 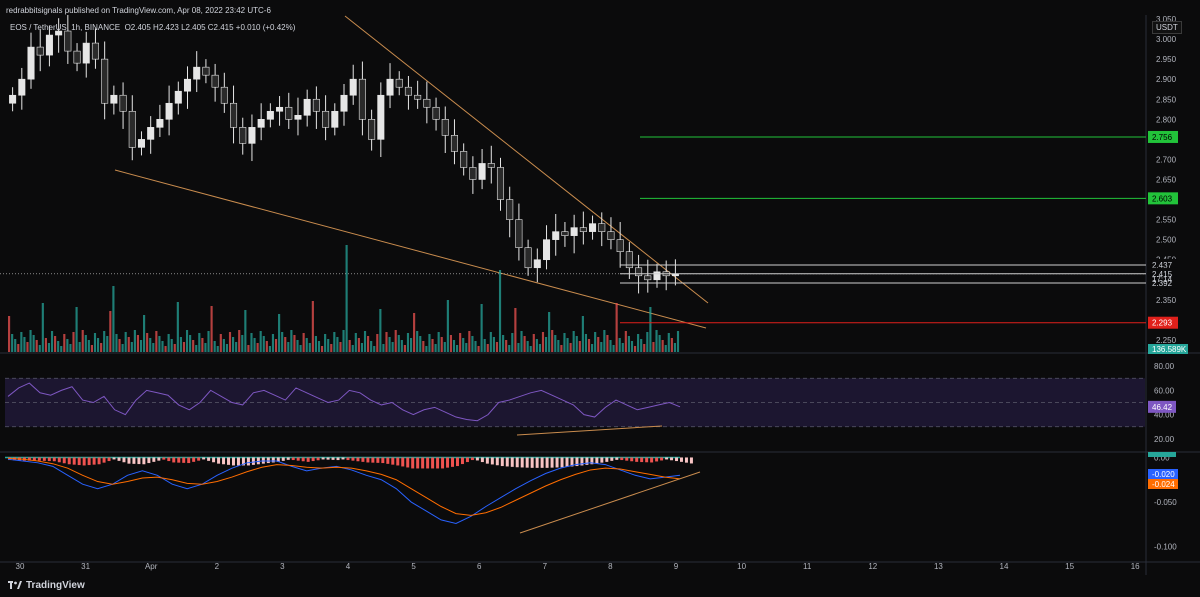 I want to click on rsi-tick-label: 80.00, so click(x=1164, y=366).